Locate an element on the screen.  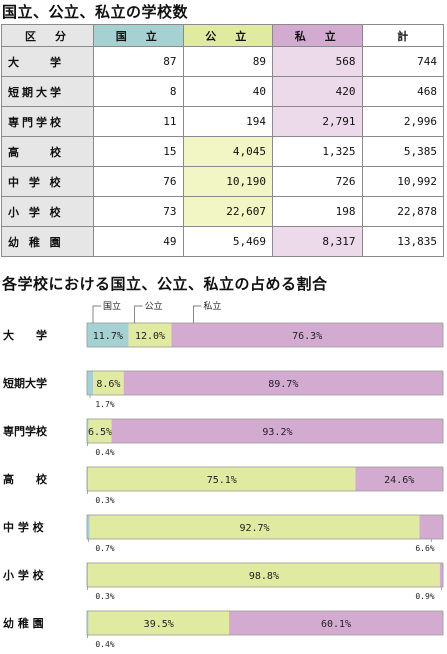
legend-item-public: 公立 is located at coordinates (154, 306).